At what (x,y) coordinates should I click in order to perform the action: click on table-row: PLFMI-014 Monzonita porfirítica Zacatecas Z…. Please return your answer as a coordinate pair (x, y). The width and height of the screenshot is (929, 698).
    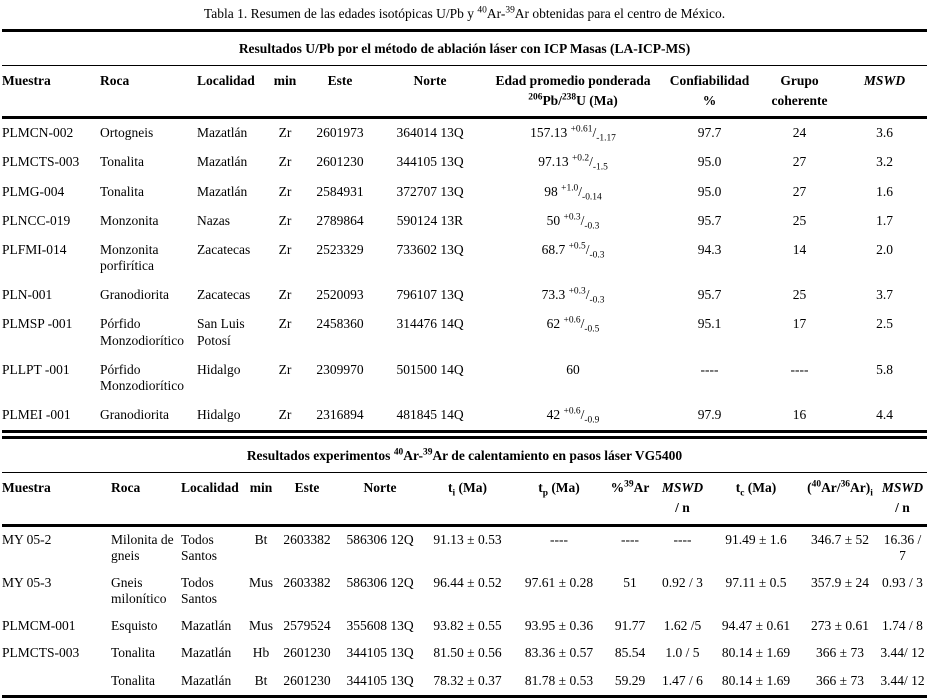
    Looking at the image, I should click on (464, 258).